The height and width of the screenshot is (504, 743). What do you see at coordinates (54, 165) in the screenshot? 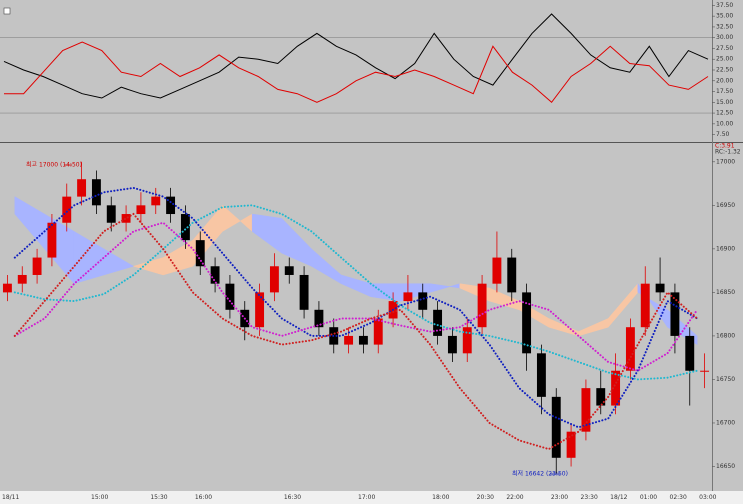
I see `high-annotation: 최고 17000 (14:50)` at bounding box center [54, 165].